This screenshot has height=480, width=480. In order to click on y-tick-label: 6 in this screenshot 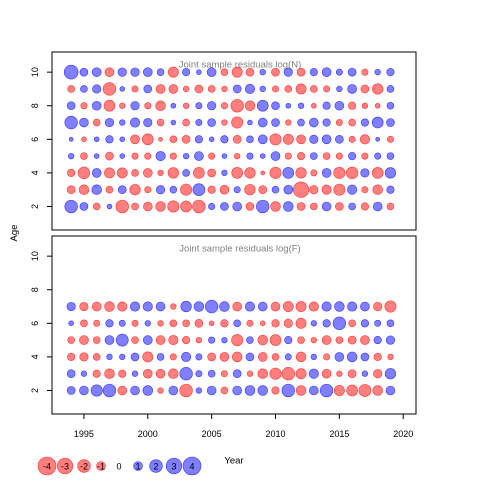, I will do `click(35, 323)`.